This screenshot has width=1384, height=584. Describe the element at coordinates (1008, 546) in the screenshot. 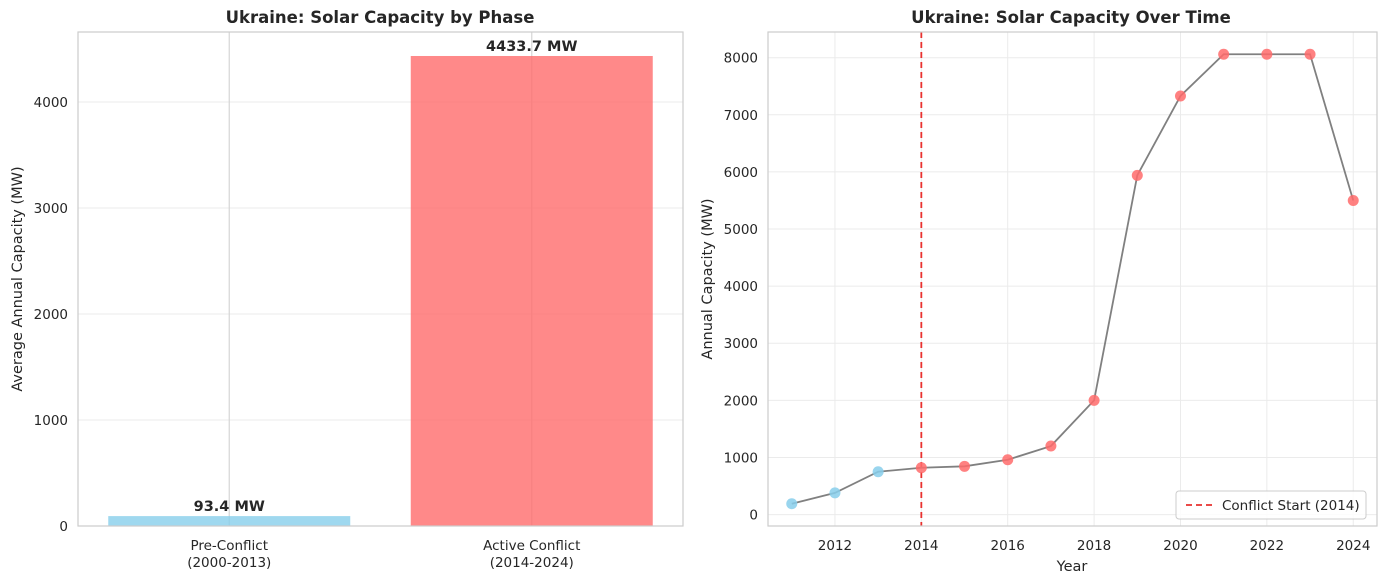

I see `line-chart-x-tick-label: 2016` at that location.